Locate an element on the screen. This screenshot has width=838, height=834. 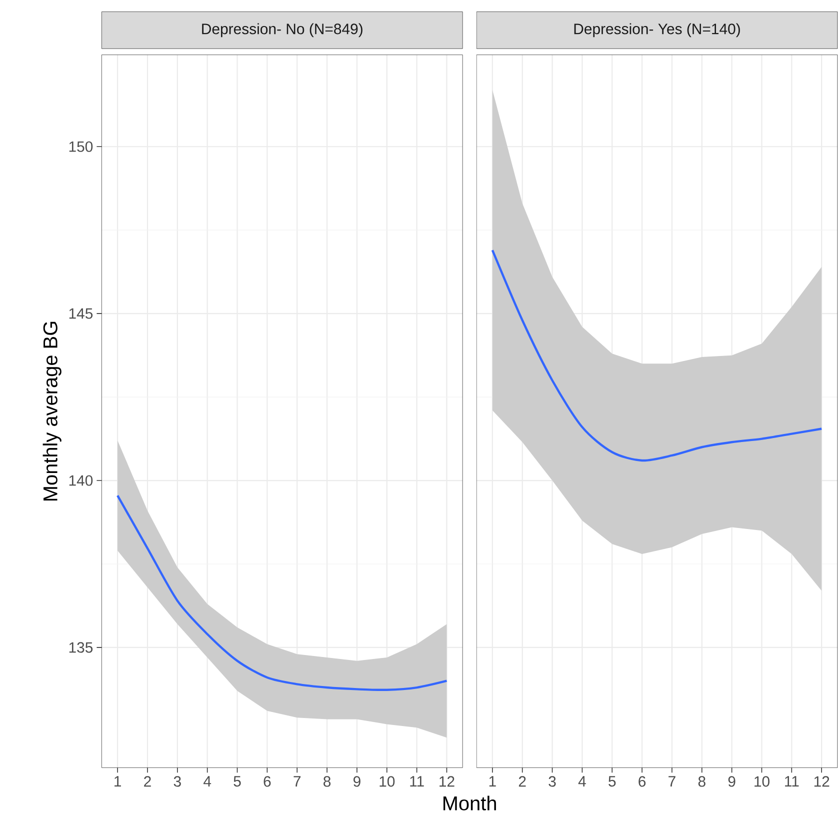
y-tick-label: 145 is located at coordinates (81, 313).